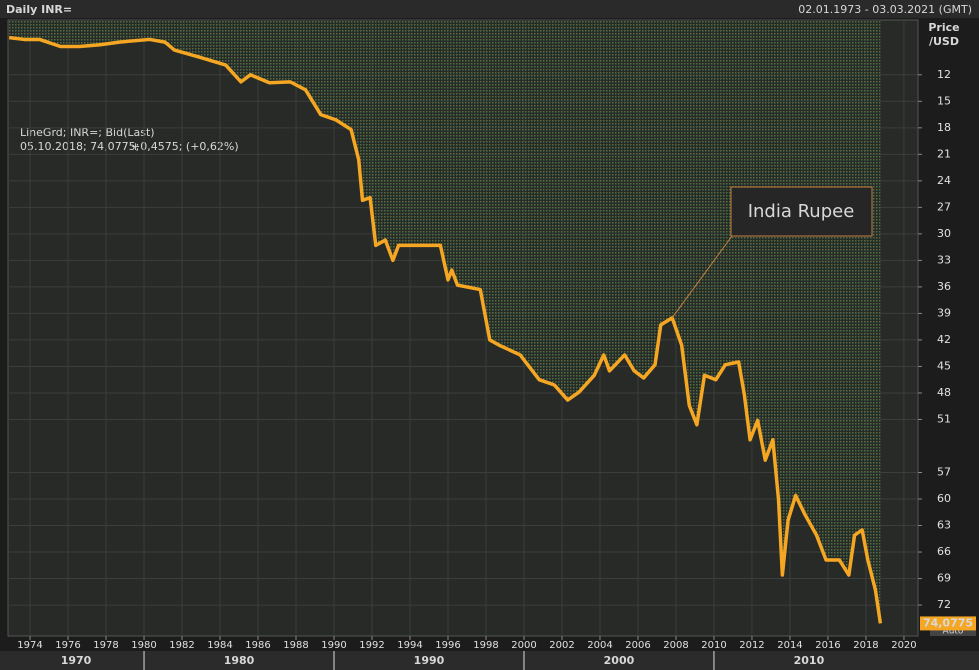  Describe the element at coordinates (333, 645) in the screenshot. I see `x-tick-label: 1990` at that location.